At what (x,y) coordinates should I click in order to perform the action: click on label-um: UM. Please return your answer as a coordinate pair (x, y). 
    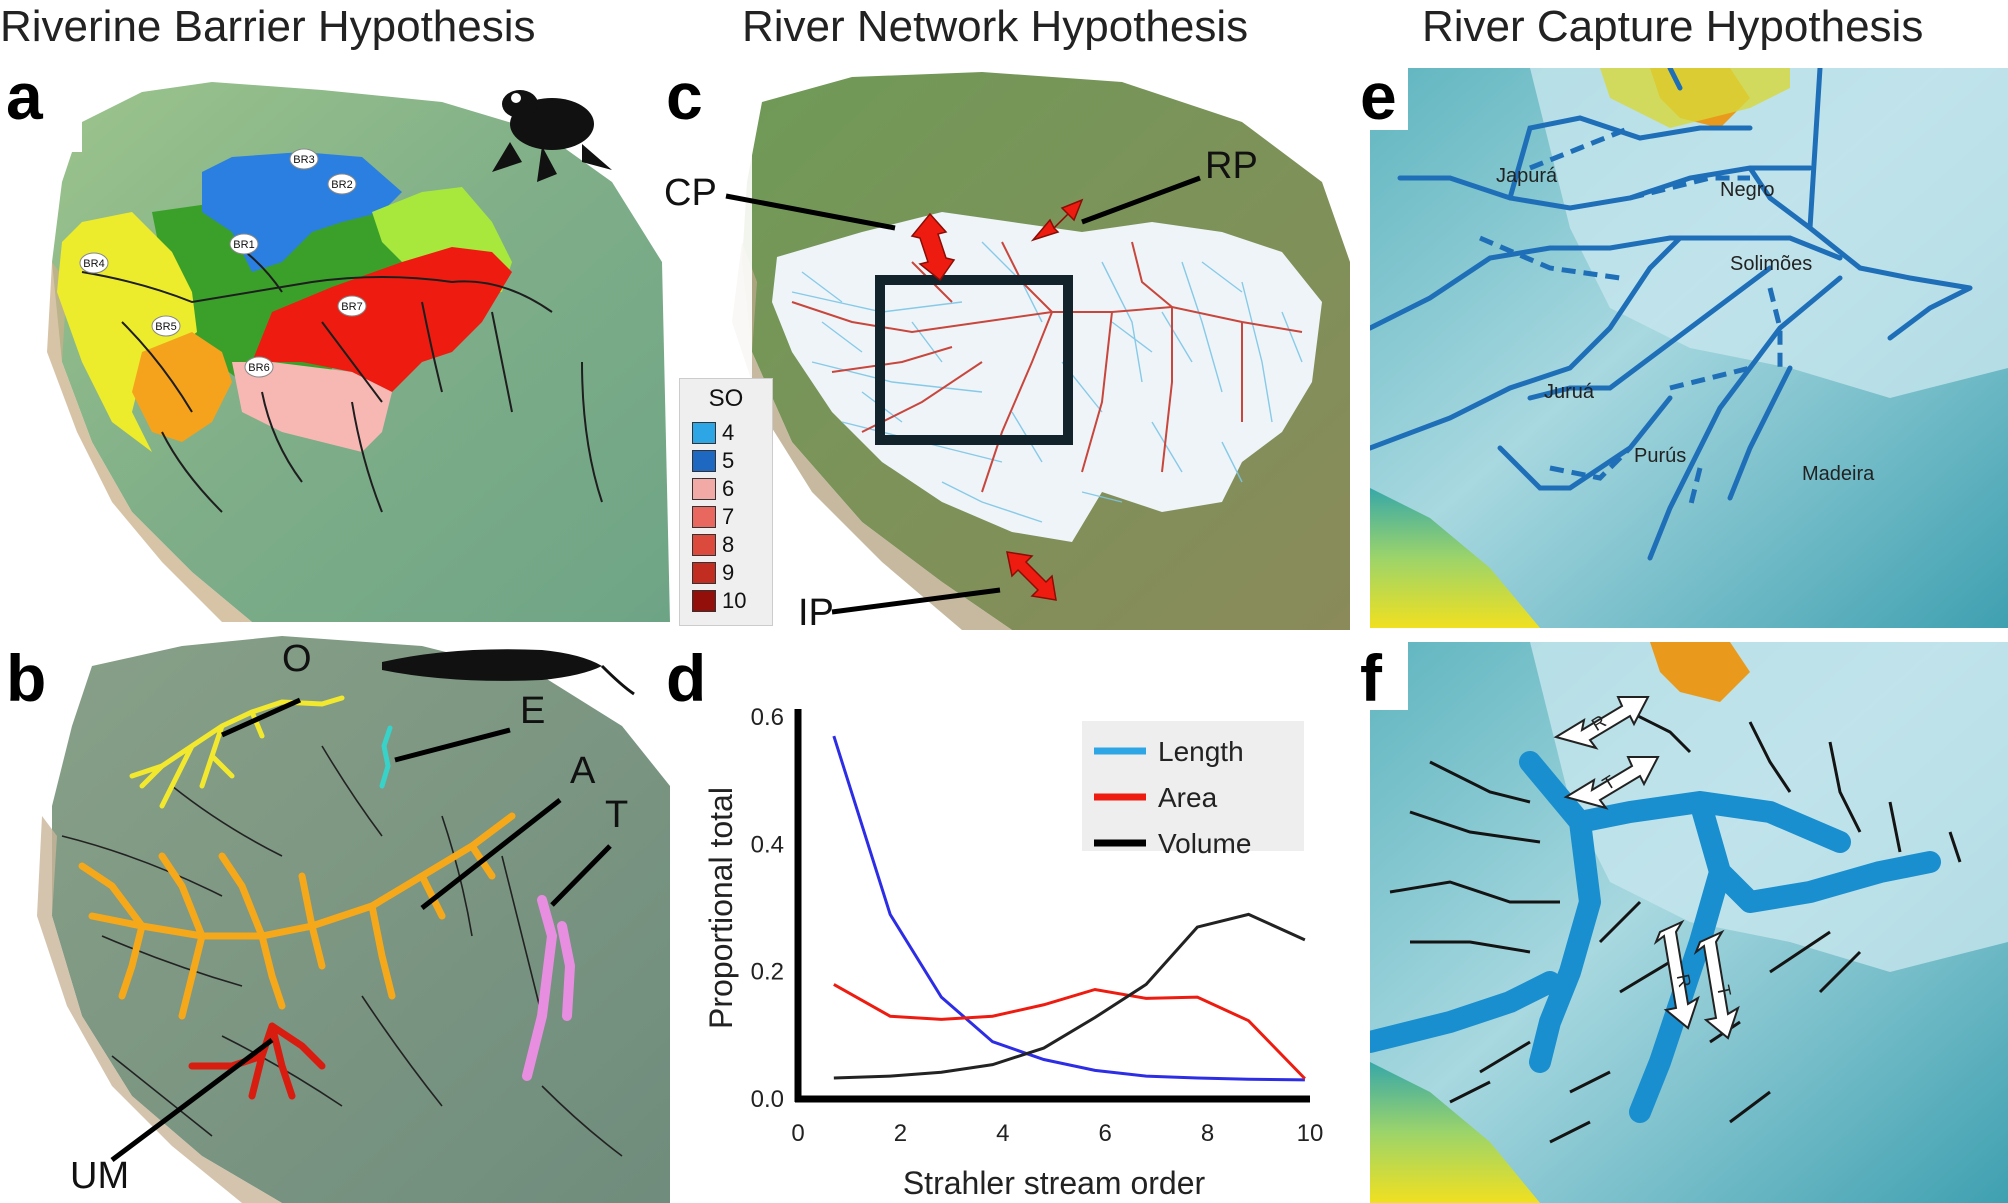
    Looking at the image, I should click on (100, 1176).